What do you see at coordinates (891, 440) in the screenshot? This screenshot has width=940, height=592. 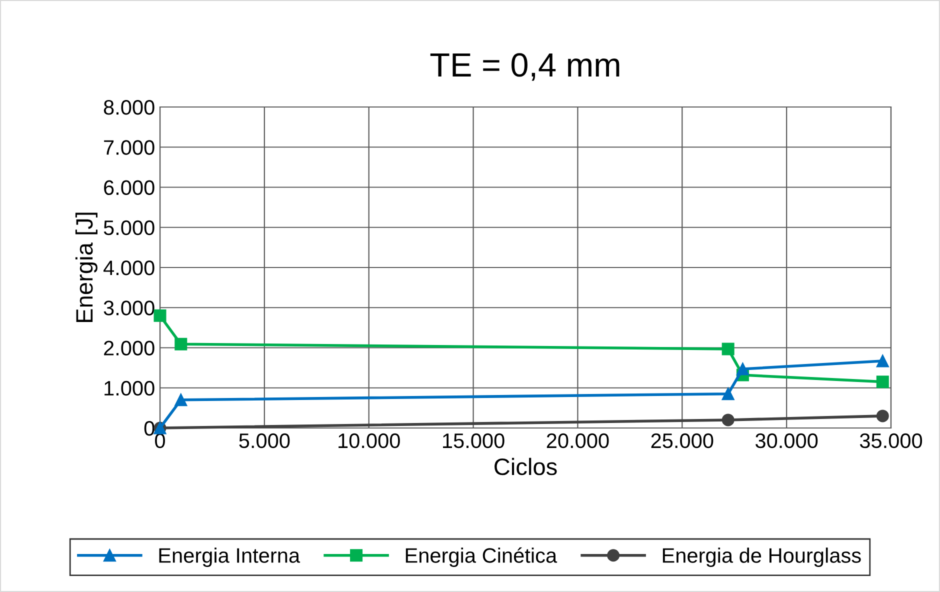 I see `x-tick-label: 35.000` at bounding box center [891, 440].